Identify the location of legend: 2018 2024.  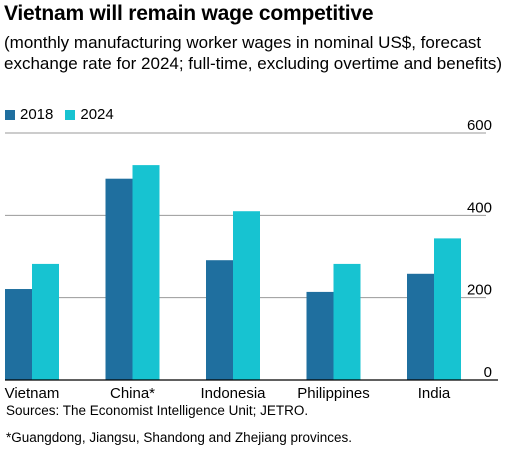
(65, 114).